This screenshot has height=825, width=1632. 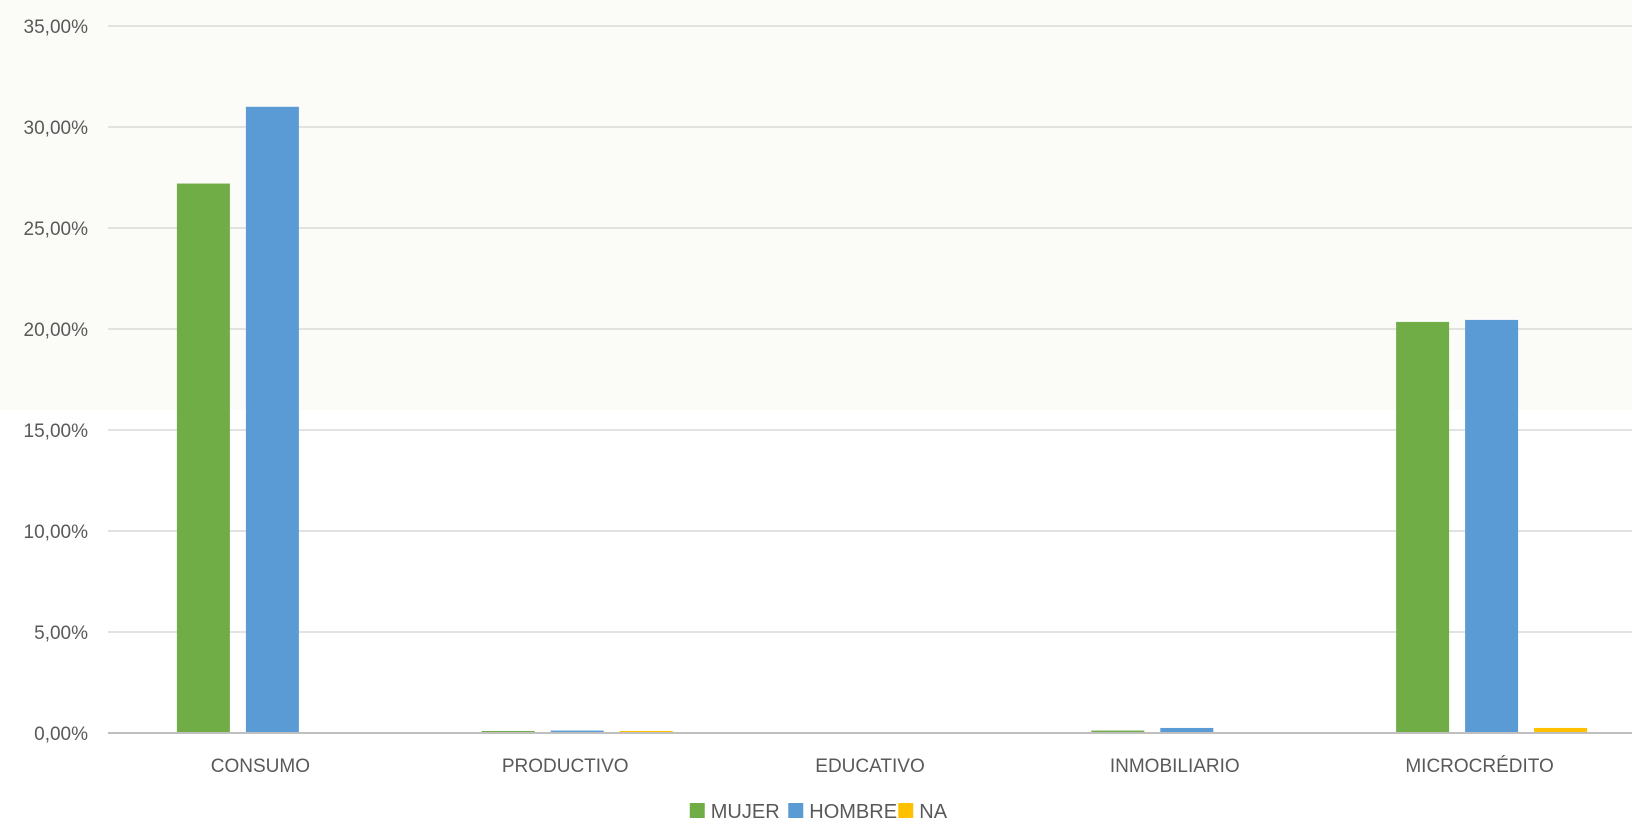 What do you see at coordinates (933, 812) in the screenshot?
I see `legend-label: NA` at bounding box center [933, 812].